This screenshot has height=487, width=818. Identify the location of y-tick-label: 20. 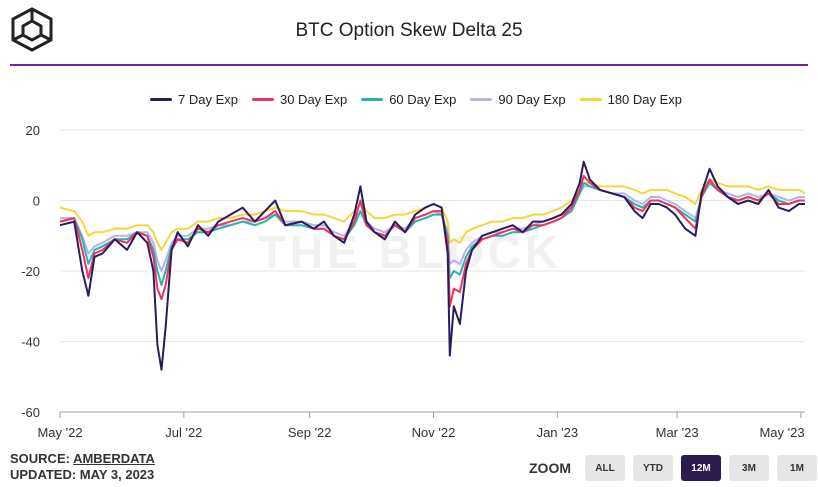
(33, 130).